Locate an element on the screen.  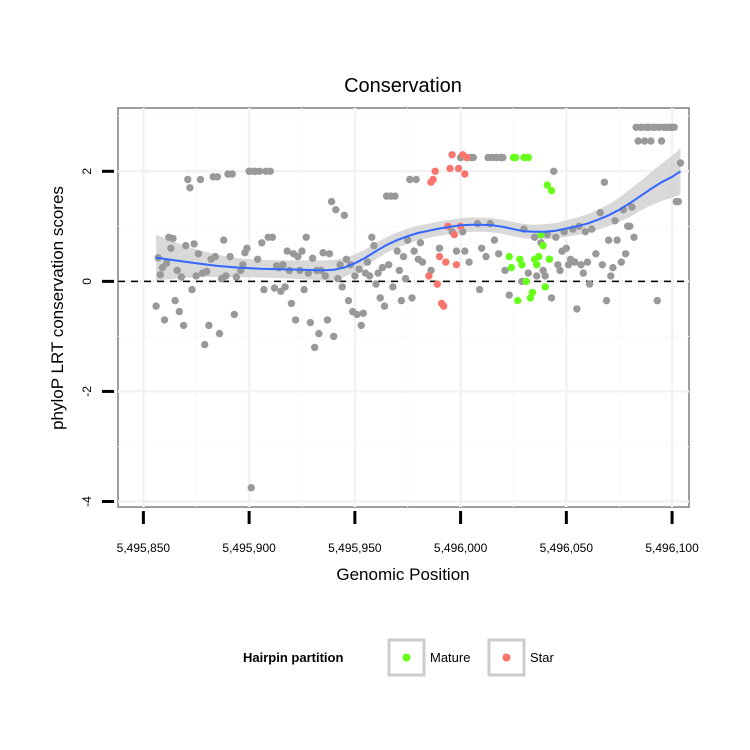
x-tick-label: 5,495,950 is located at coordinates (355, 548).